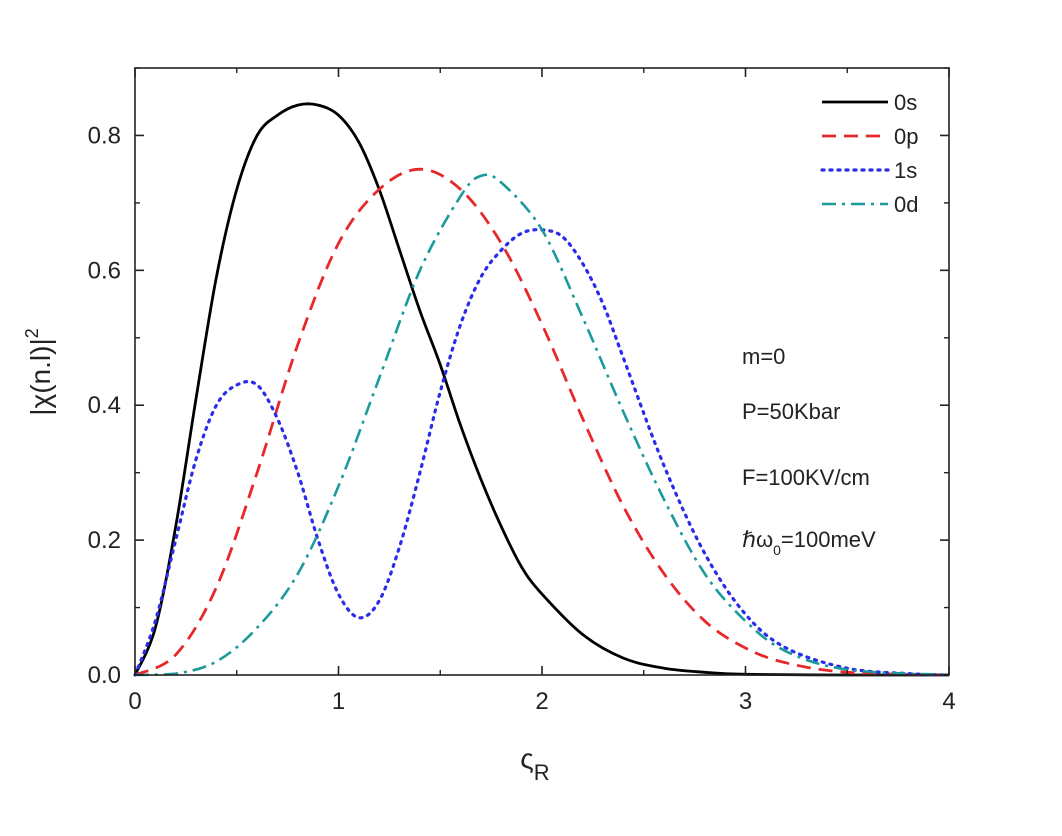 The image size is (1062, 836). Describe the element at coordinates (745, 701) in the screenshot. I see `x-tick-label: 3` at that location.